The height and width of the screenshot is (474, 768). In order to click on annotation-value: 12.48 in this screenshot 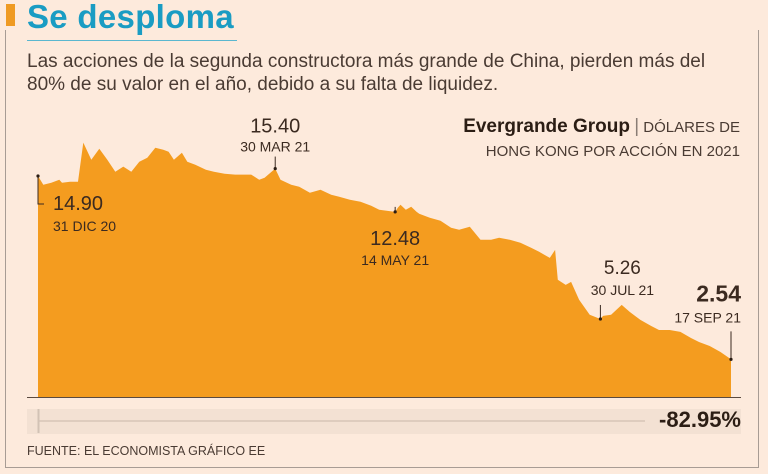, I will do `click(395, 239)`.